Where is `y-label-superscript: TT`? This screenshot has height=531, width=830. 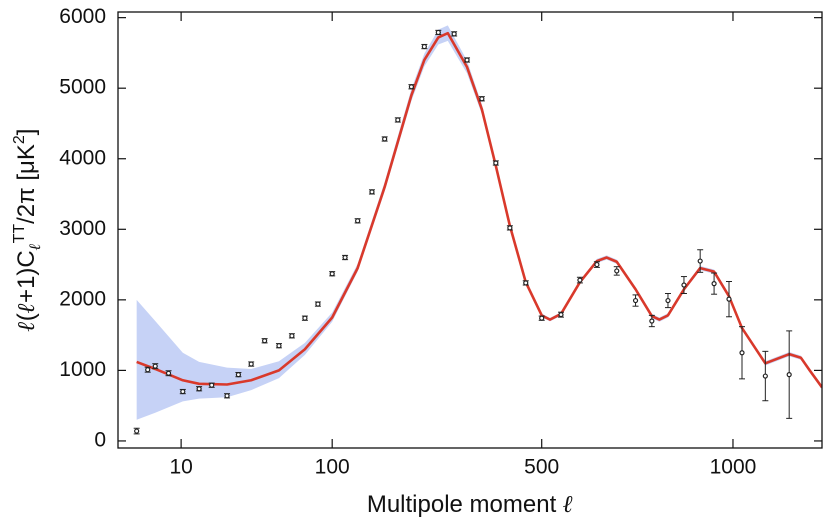 y-label-superscript: TT is located at coordinates (19, 234).